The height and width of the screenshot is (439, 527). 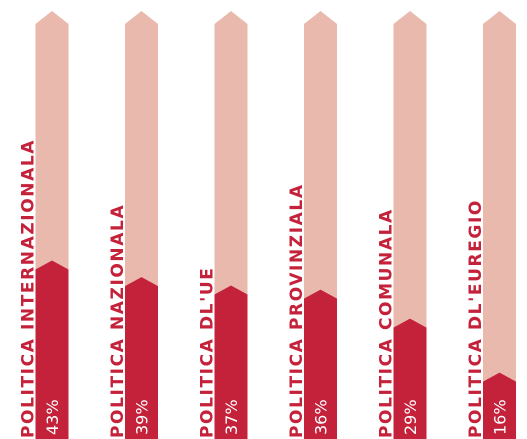 What do you see at coordinates (476, 318) in the screenshot?
I see `category-label: POLITICA DL'EUREGIO` at bounding box center [476, 318].